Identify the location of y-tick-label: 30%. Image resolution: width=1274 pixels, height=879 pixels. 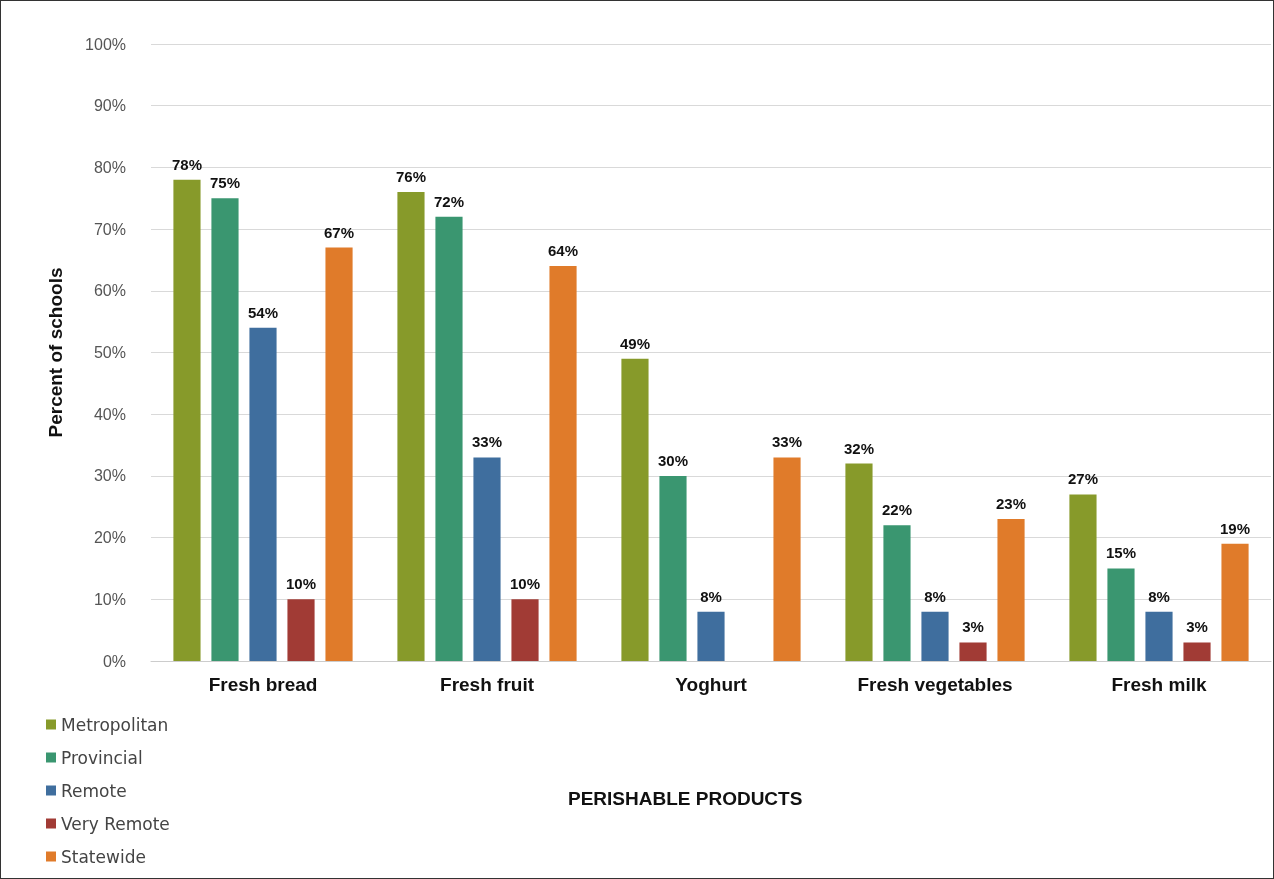
(109, 476).